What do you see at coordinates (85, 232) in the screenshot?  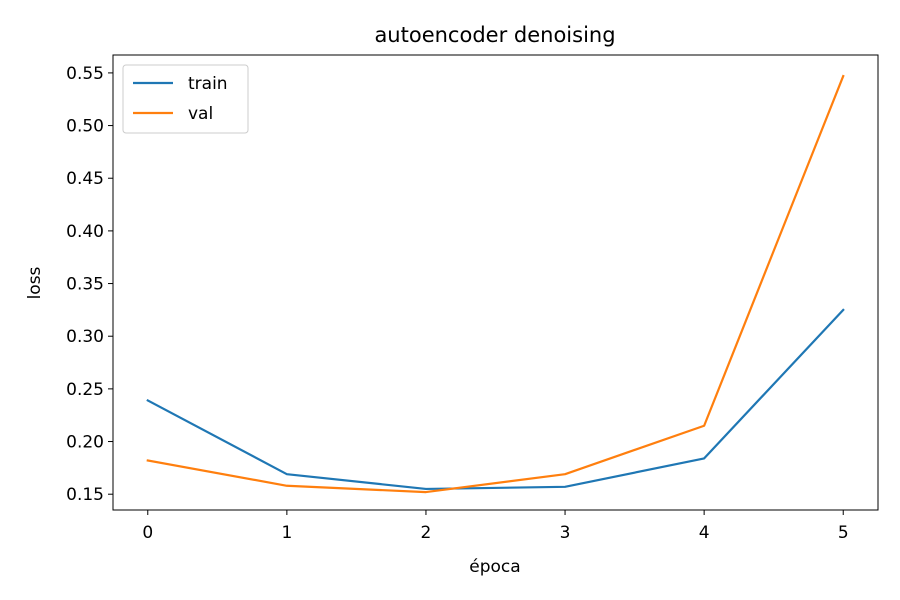 I see `y-tick-label: 0.40` at bounding box center [85, 232].